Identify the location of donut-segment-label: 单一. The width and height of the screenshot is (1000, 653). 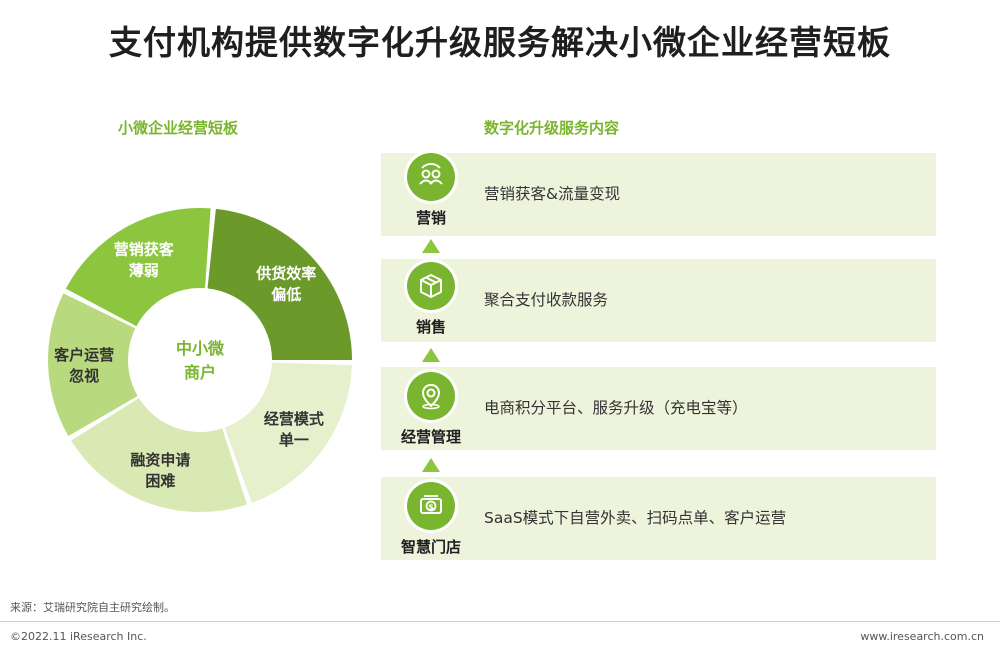
(294, 440).